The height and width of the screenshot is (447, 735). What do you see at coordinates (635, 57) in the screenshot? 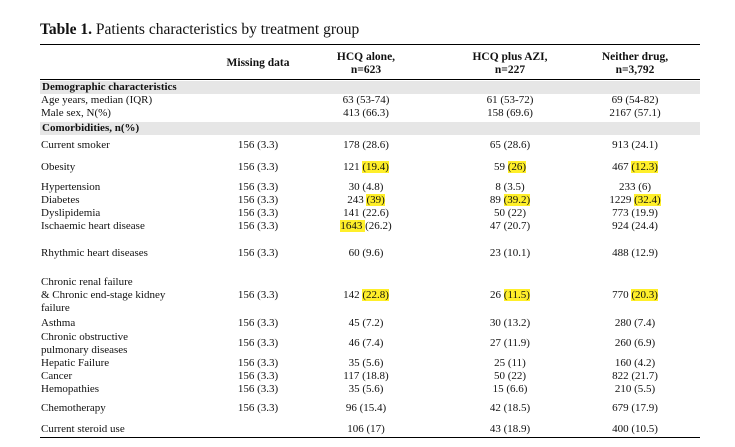
I see `header-neither-line1: Neither drug,` at bounding box center [635, 57].